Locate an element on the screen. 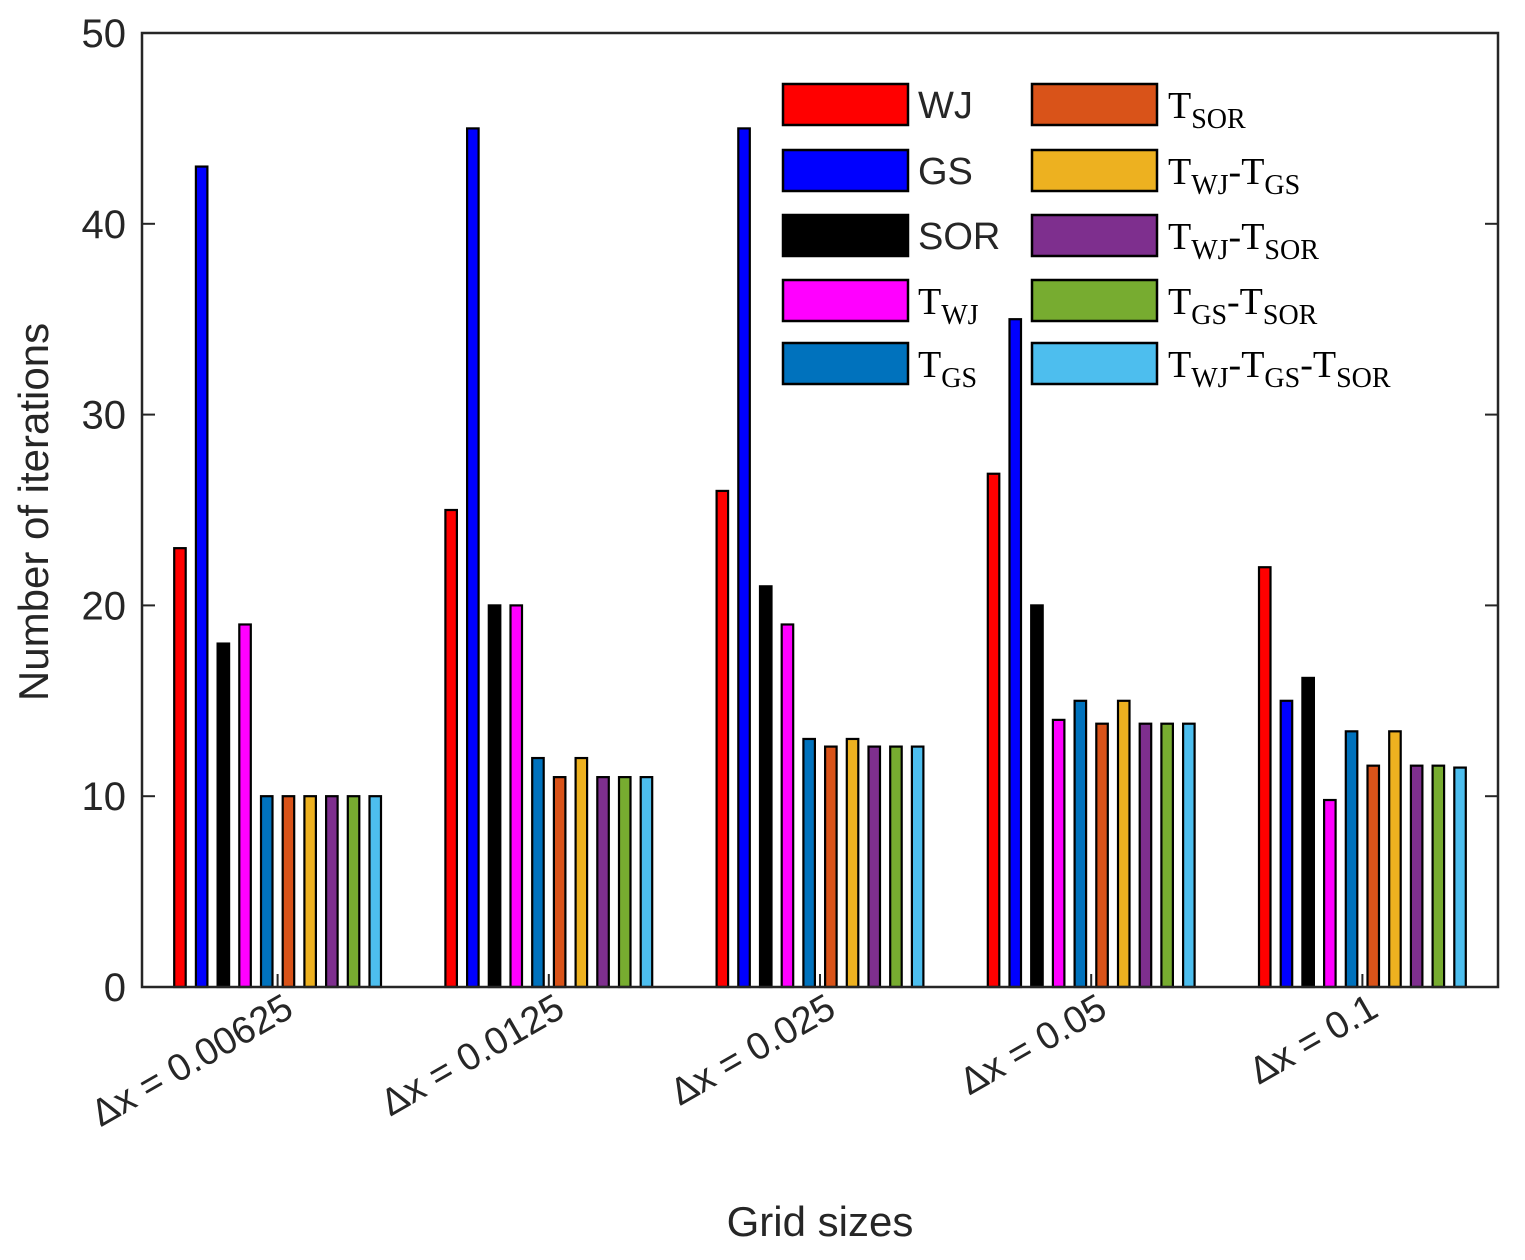 The width and height of the screenshot is (1525, 1260). legend-label: SOR is located at coordinates (959, 237).